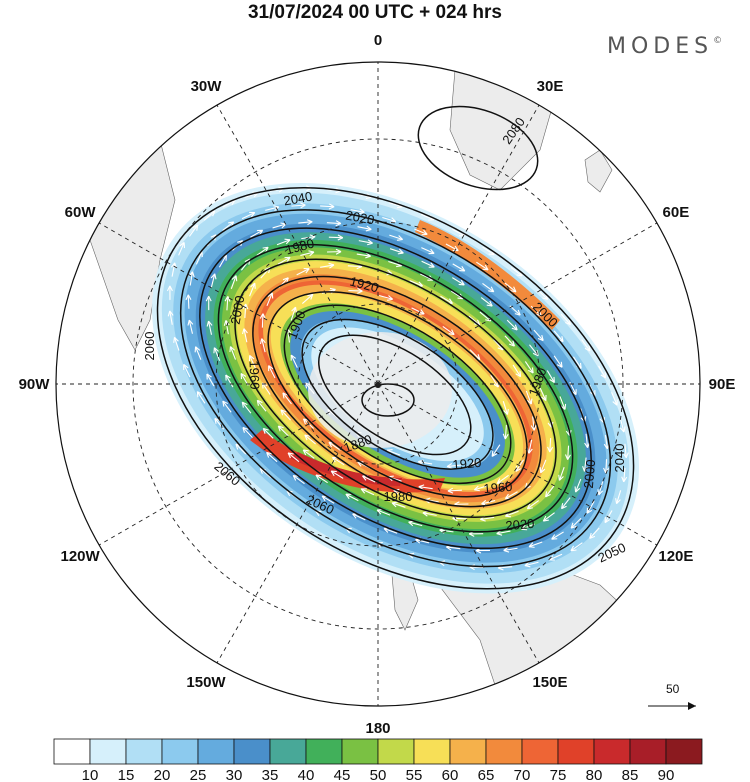  Describe the element at coordinates (238, 309) in the screenshot. I see `contour-label-group: 2000` at that location.